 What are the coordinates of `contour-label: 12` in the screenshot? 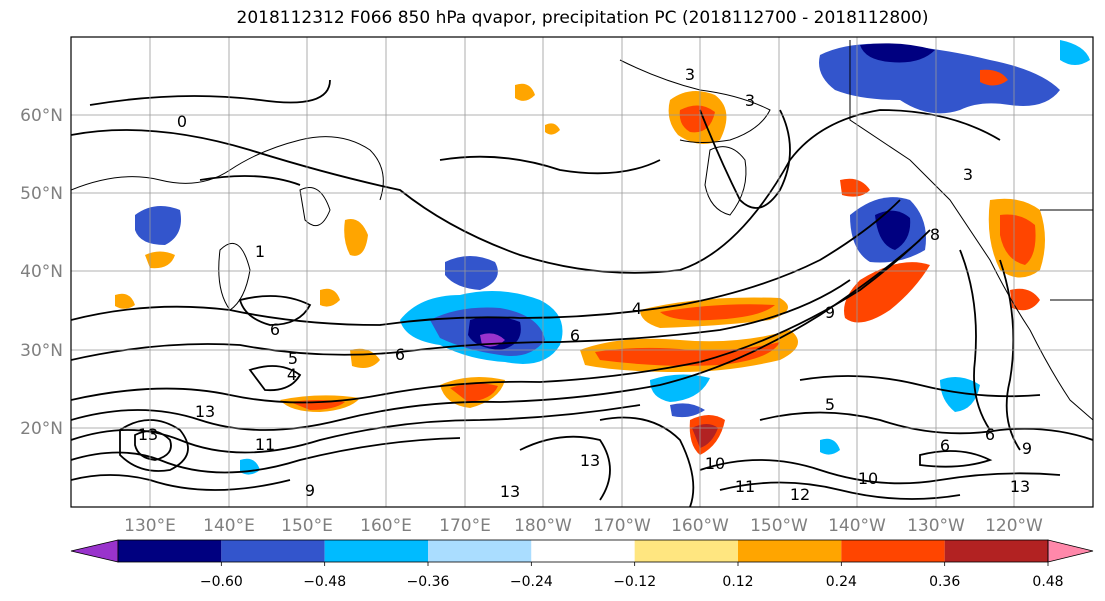 It's located at (800, 494).